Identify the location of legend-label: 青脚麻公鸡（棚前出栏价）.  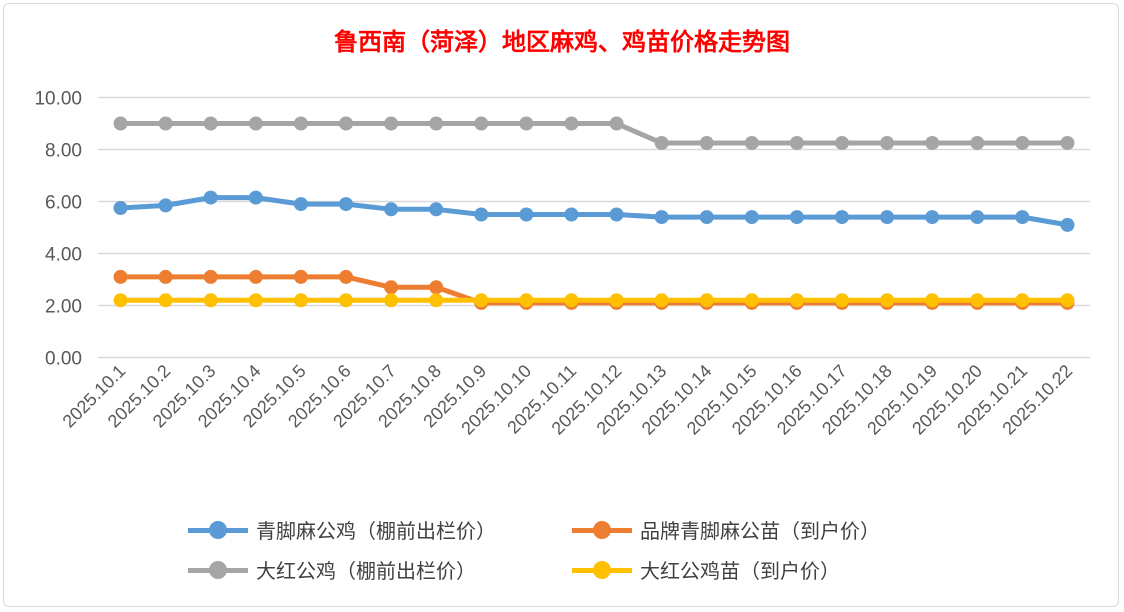
(376, 531).